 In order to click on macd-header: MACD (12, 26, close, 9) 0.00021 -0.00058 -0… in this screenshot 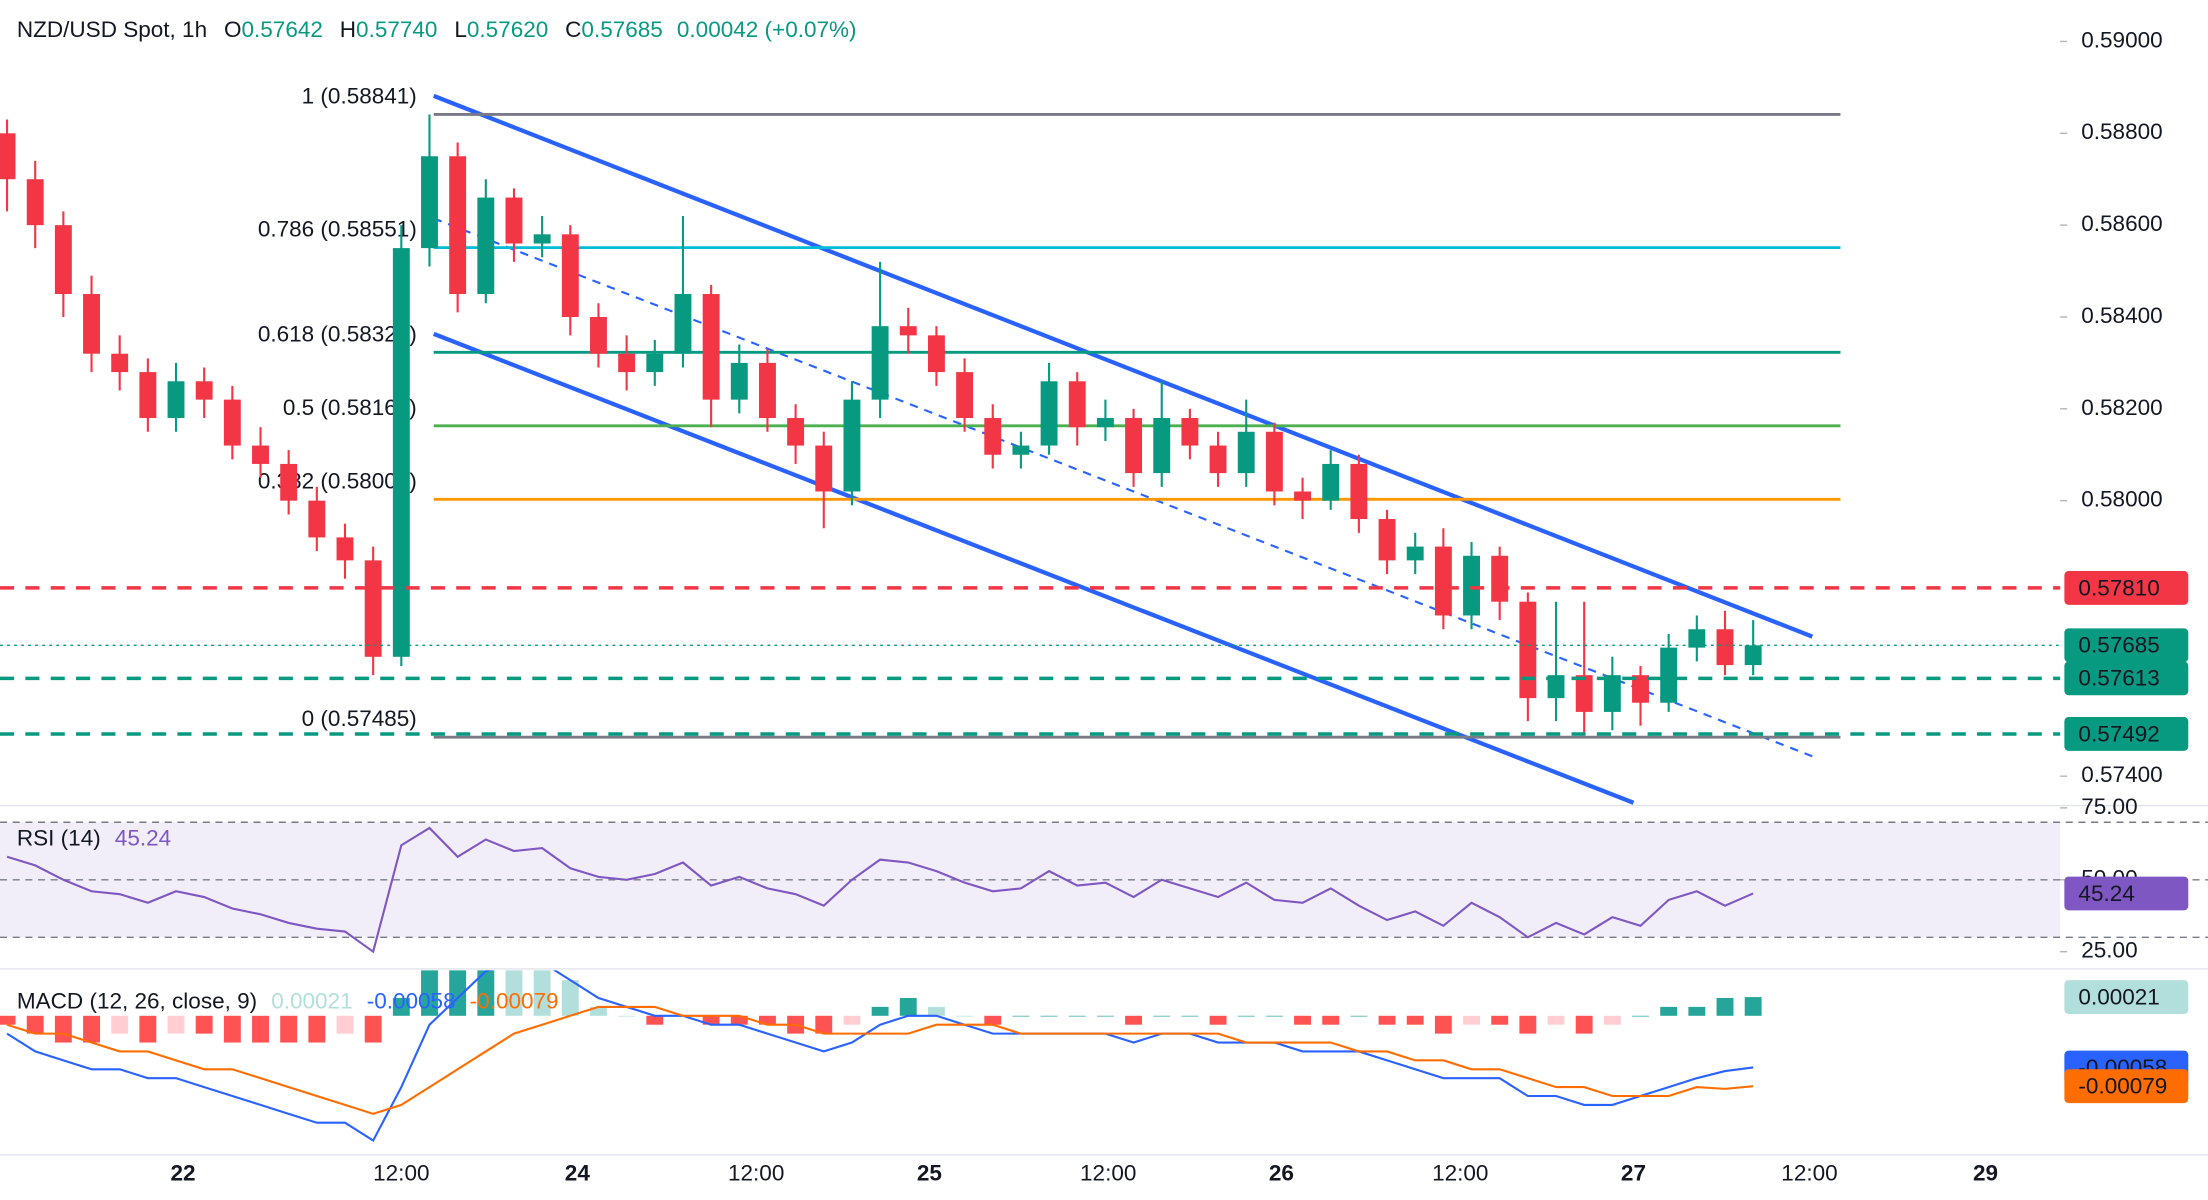, I will do `click(288, 1001)`.